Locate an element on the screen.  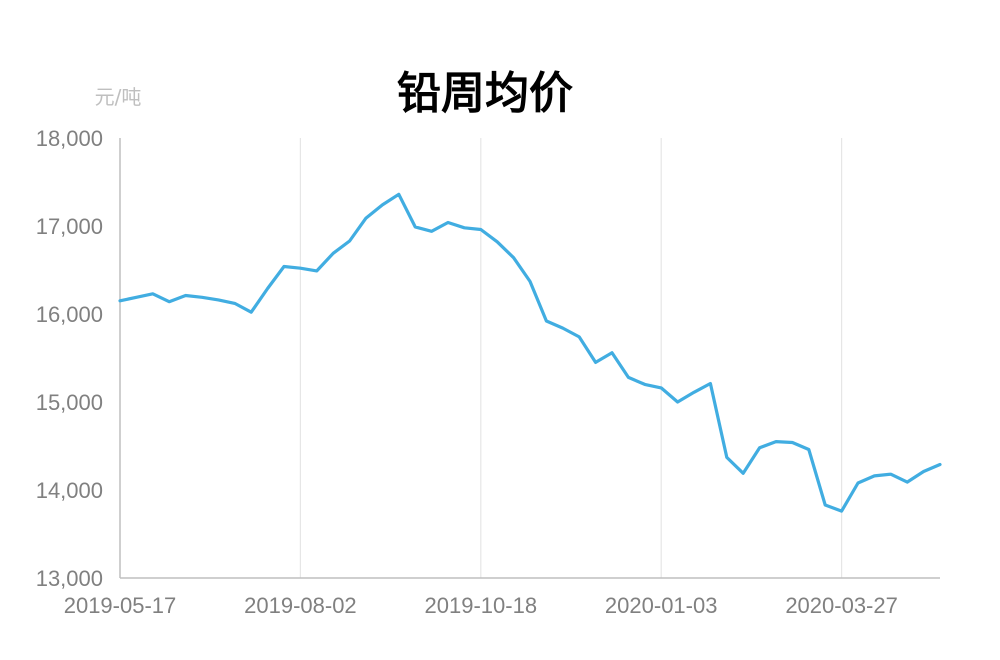
x-tick-label: 2020-01-03 is located at coordinates (661, 605).